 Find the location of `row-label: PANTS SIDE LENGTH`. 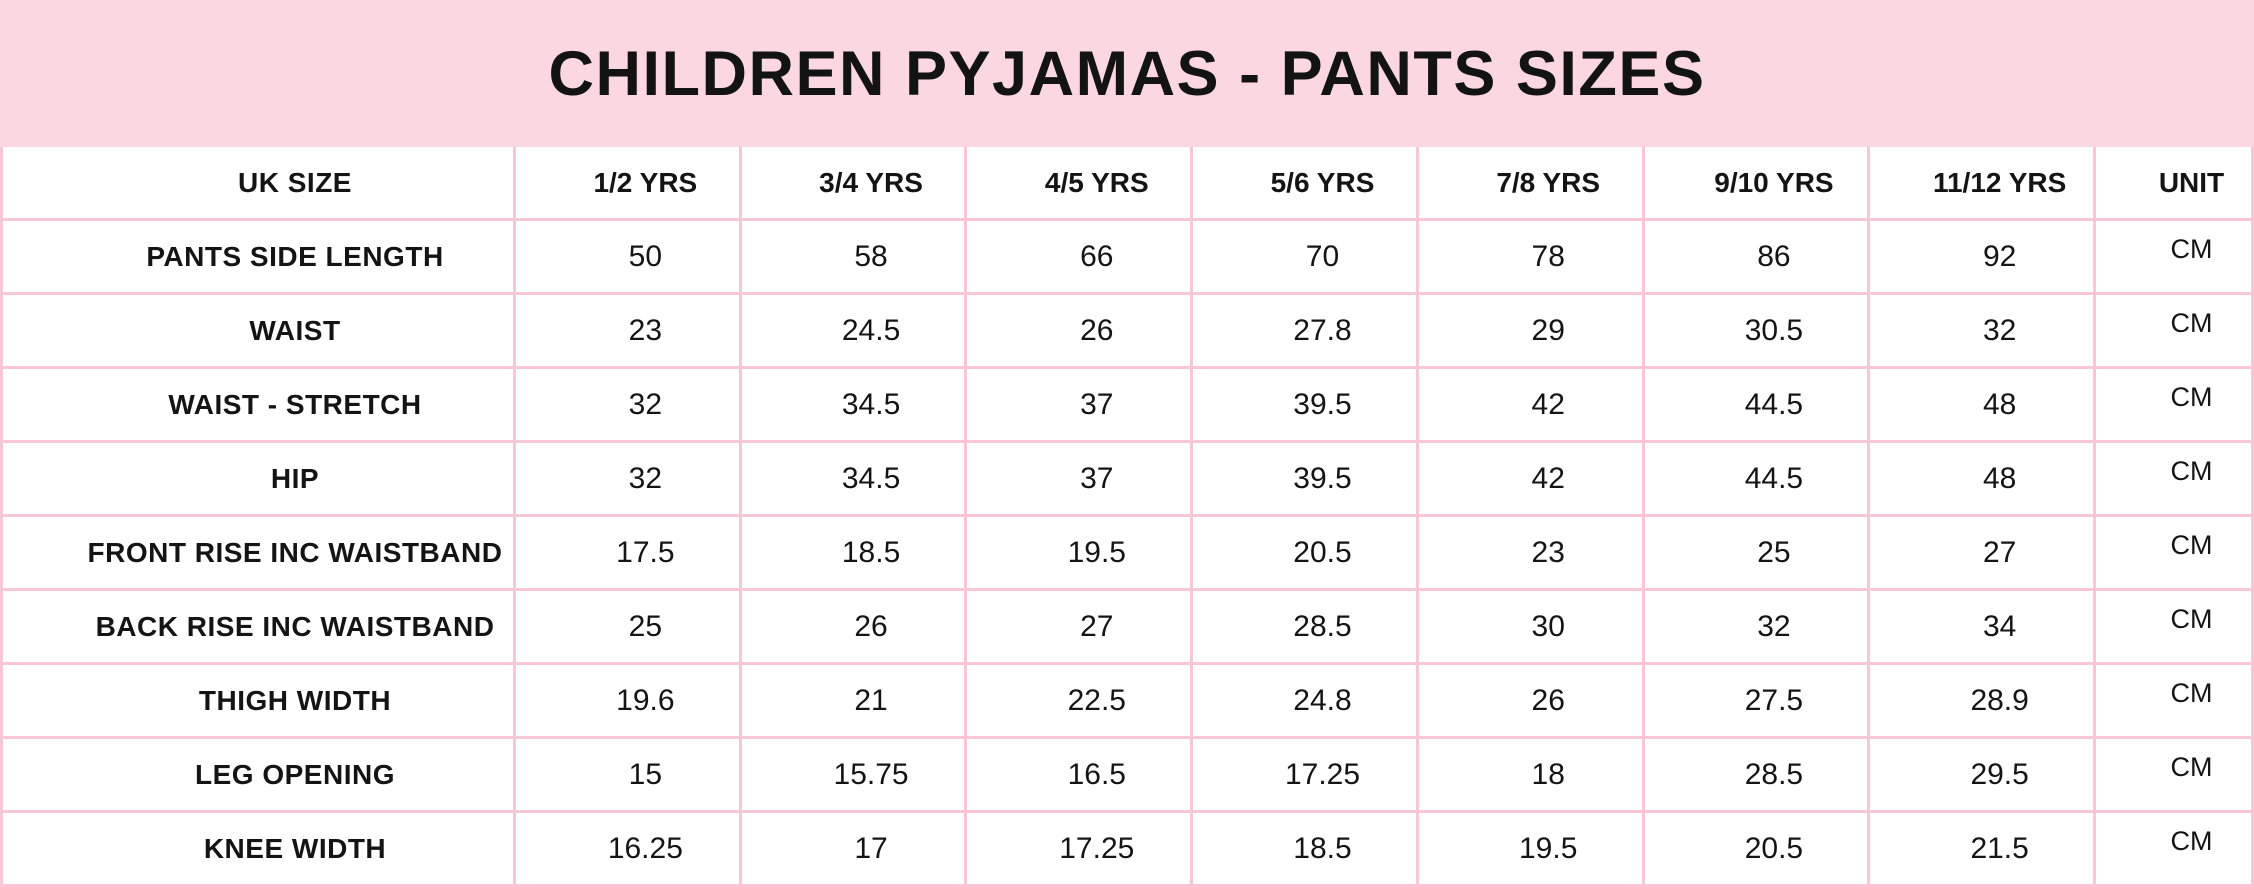

row-label: PANTS SIDE LENGTH is located at coordinates (258, 256).